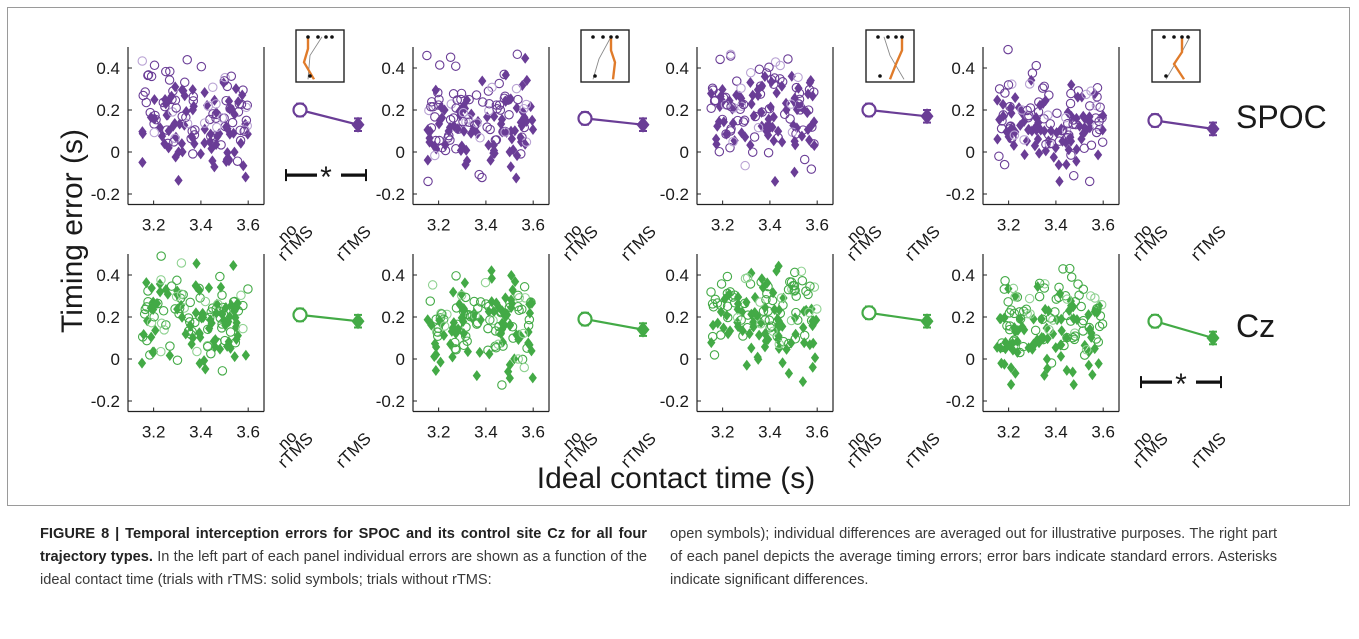 Image resolution: width=1359 pixels, height=639 pixels. What do you see at coordinates (105, 194) in the screenshot?
I see `spoc-panel-1-ytick-label: -0.2` at bounding box center [105, 194].